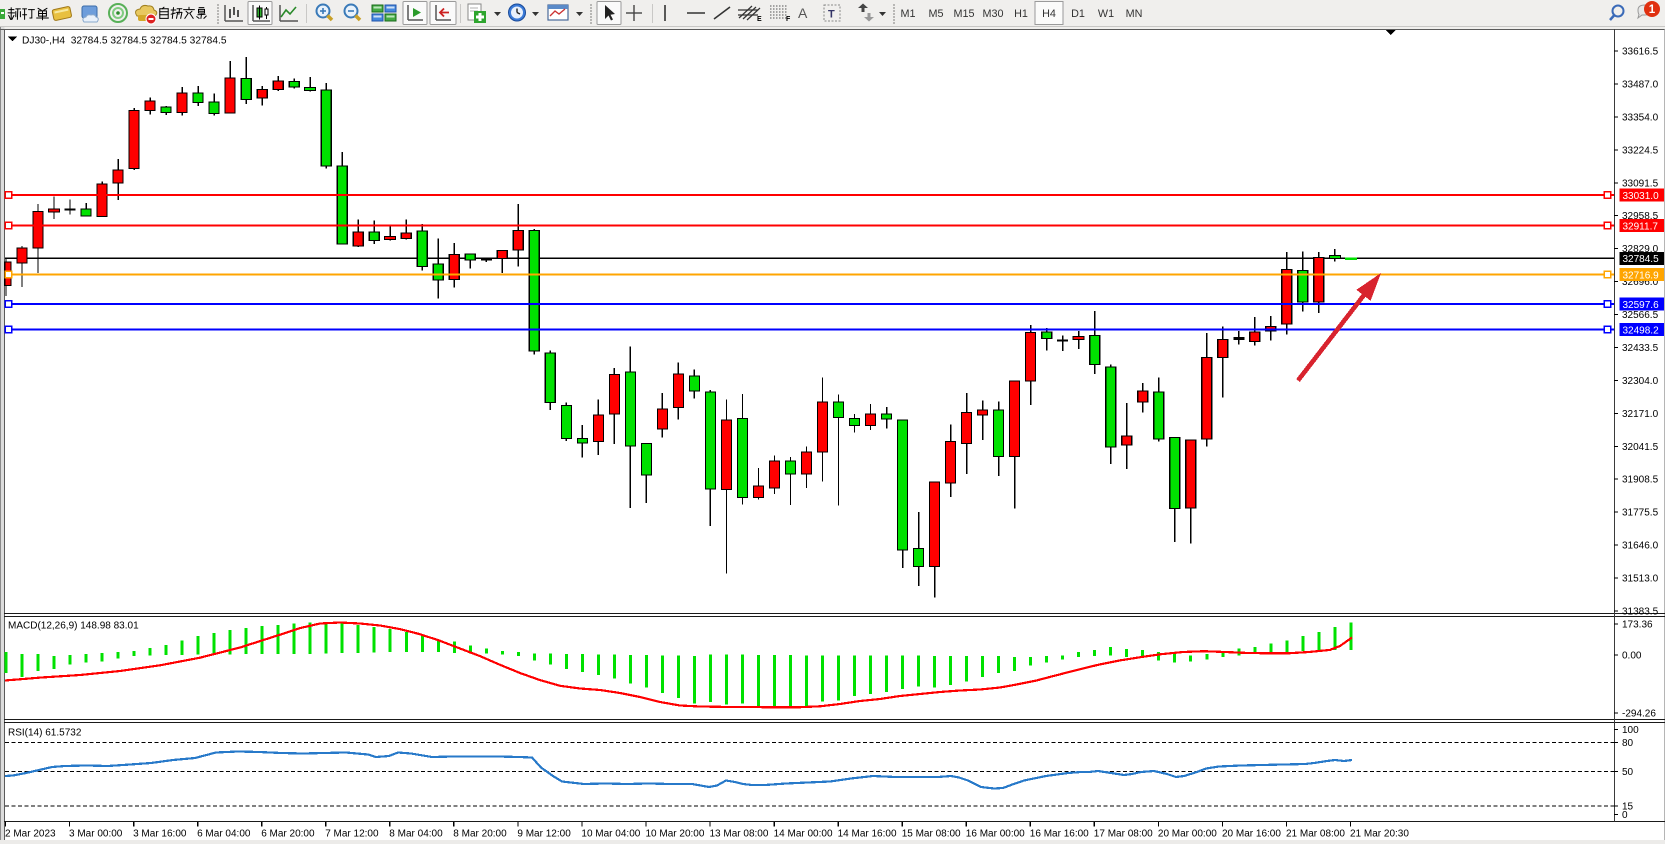  I want to click on svg-text: 21 Mar 08:00, so click(1315, 834).